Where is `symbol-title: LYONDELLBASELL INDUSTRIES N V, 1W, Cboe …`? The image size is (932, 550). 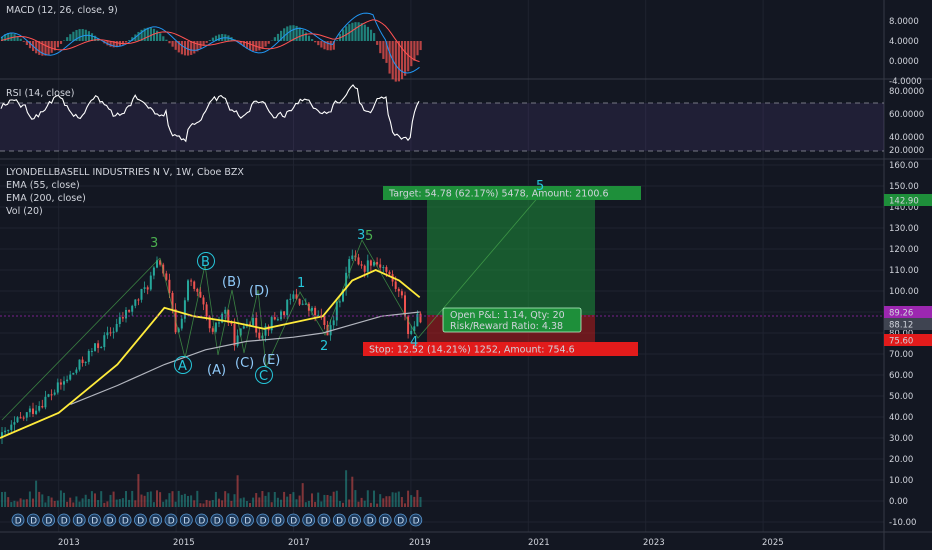 symbol-title: LYONDELLBASELL INDUSTRIES N V, 1W, Cboe … is located at coordinates (125, 172).